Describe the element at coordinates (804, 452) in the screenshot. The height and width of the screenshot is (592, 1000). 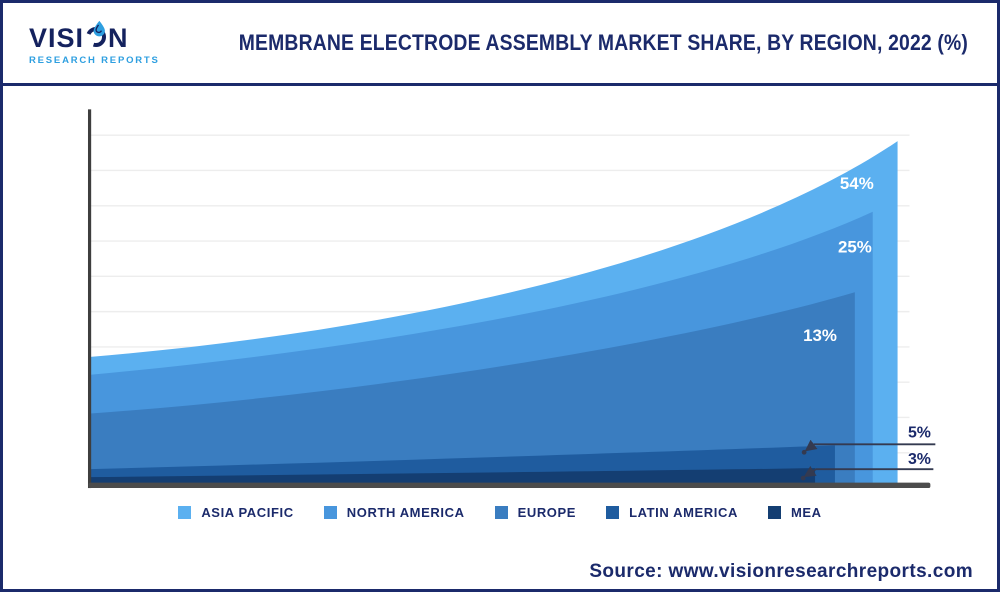
I see `leader-dot-latin-america` at that location.